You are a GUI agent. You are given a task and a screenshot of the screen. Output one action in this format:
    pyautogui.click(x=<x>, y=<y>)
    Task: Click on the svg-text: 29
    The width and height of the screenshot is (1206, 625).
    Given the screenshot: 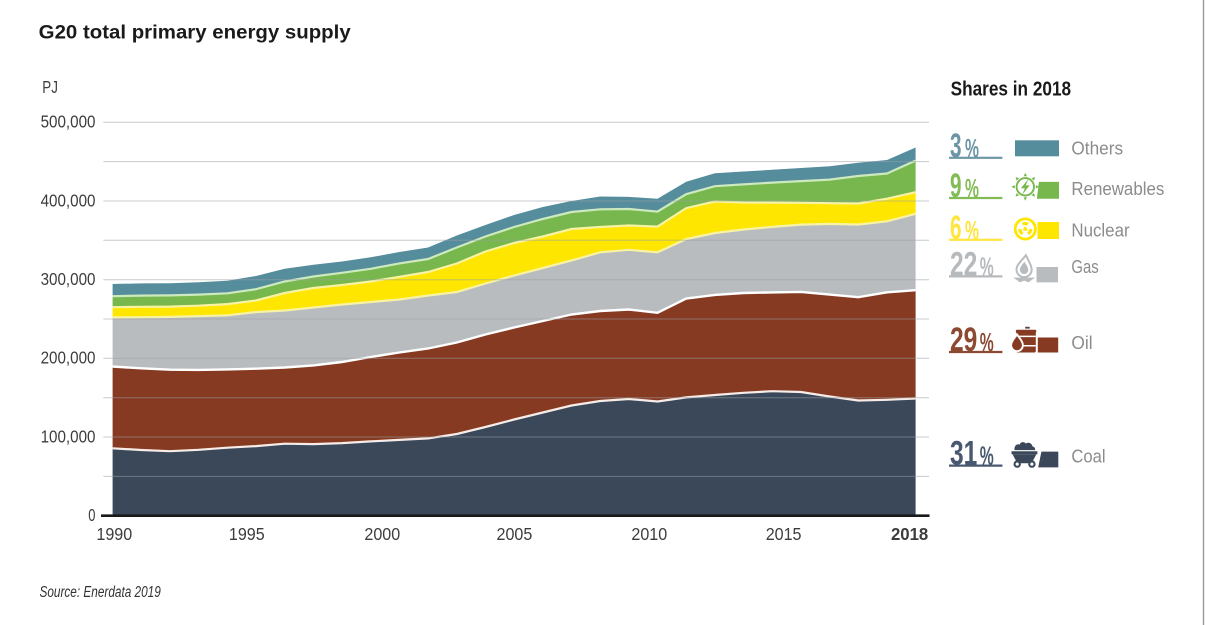 What is the action you would take?
    pyautogui.click(x=963, y=340)
    